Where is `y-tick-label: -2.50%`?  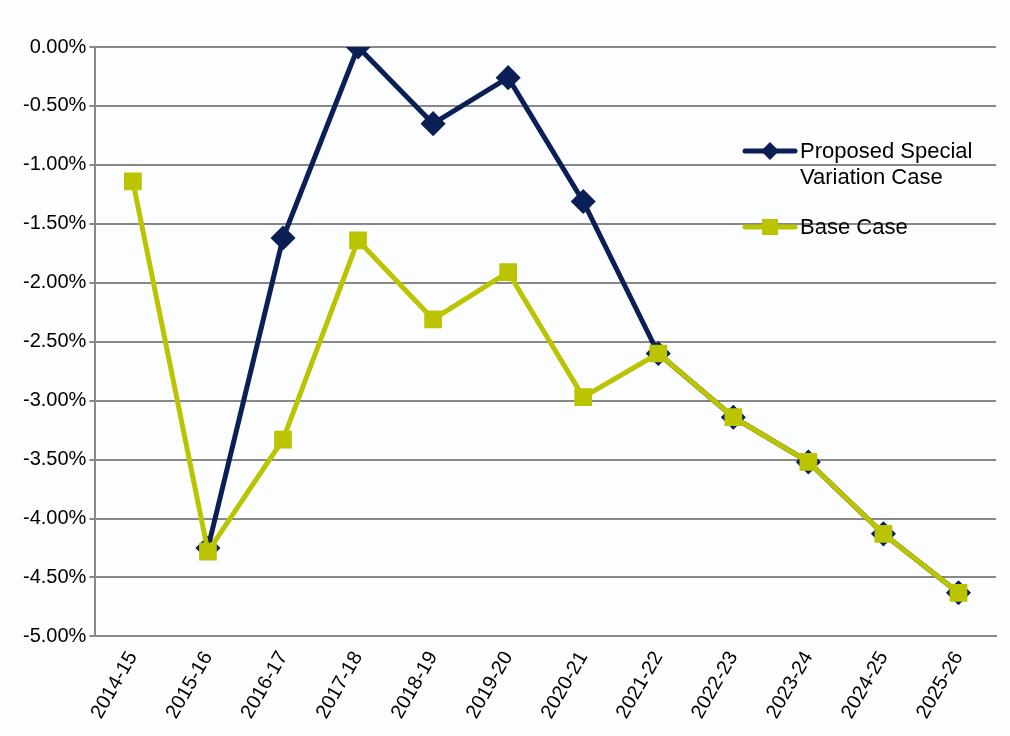
y-tick-label: -2.50% is located at coordinates (54, 340).